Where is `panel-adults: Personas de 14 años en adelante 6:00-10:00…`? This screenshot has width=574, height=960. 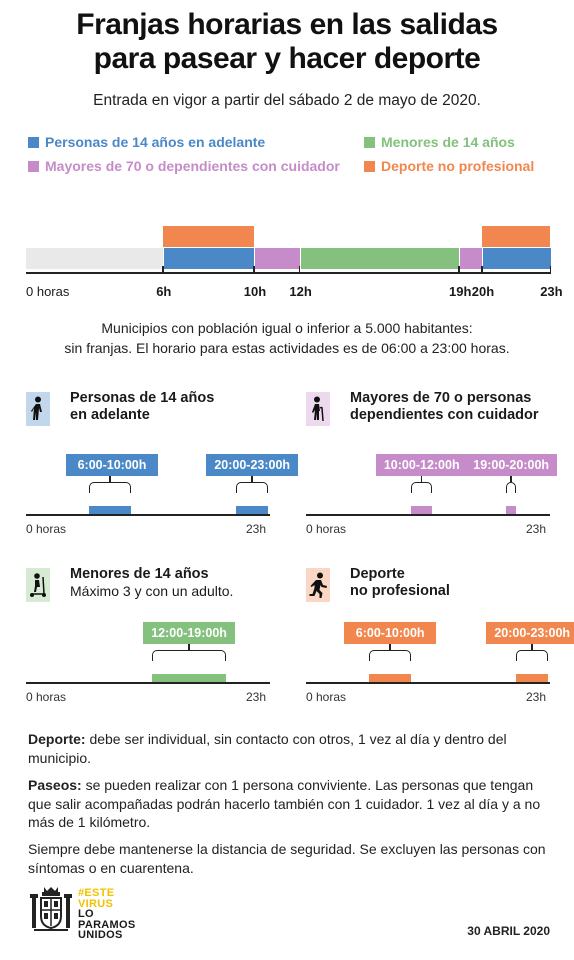
panel-adults: Personas de 14 años en adelante 6:00-10:00… is located at coordinates (162, 470).